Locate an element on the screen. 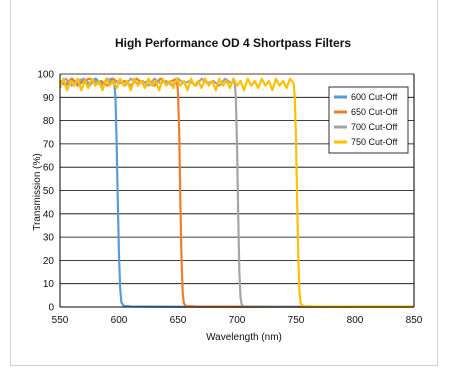 This screenshot has height=367, width=449. y-tick-label: 80 is located at coordinates (49, 121).